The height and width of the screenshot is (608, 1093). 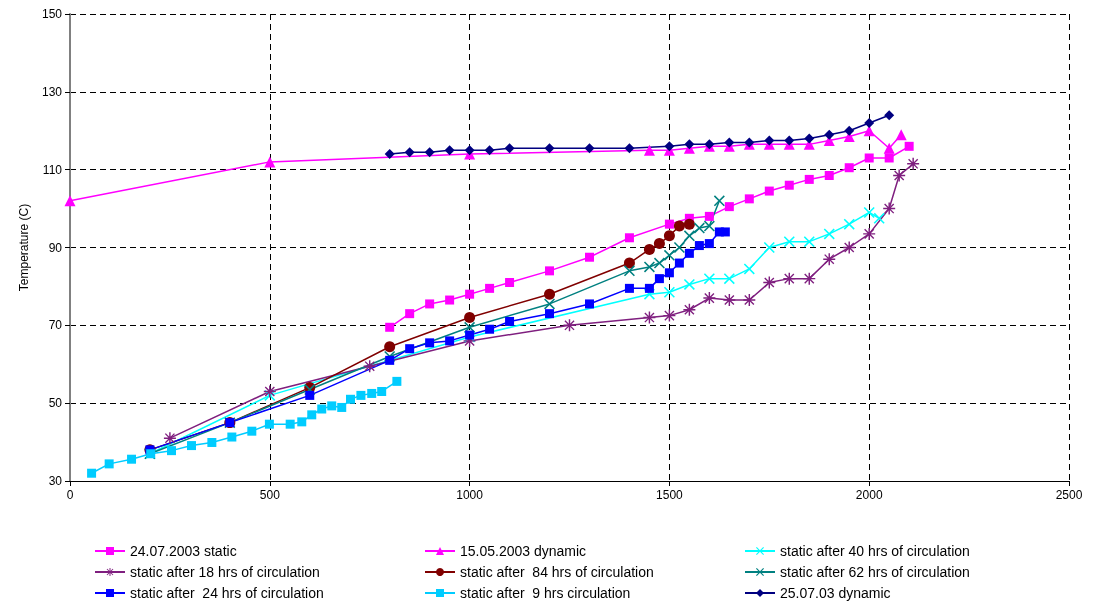 I want to click on y-tick-label: 30, so click(x=55, y=481).